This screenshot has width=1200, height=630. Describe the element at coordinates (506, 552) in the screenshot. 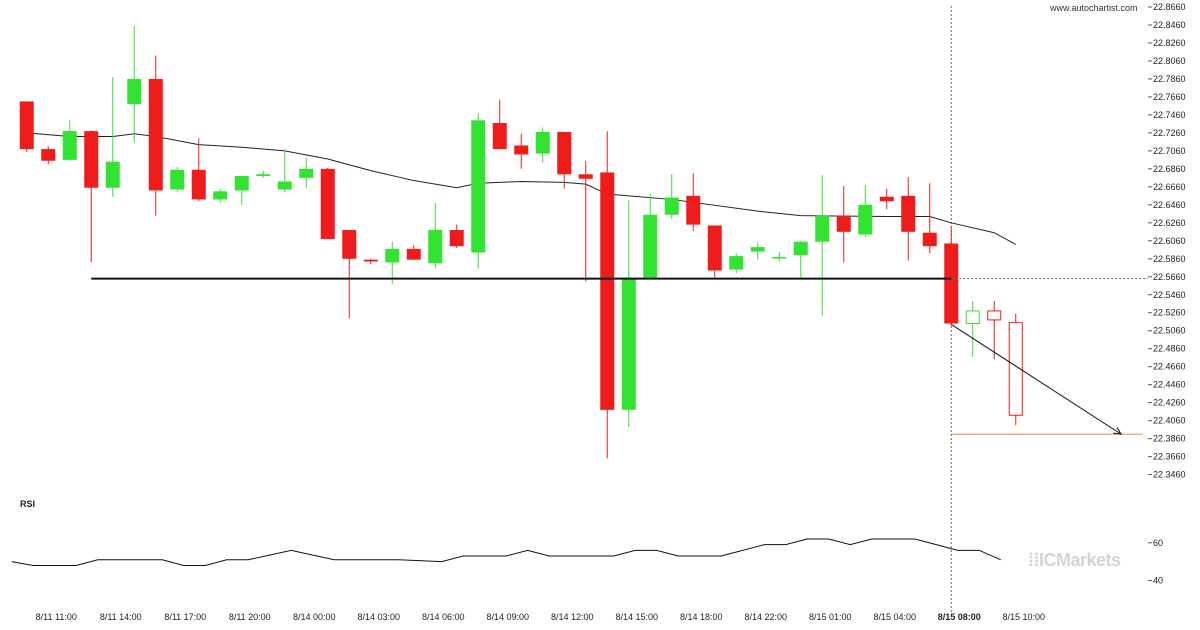

I see `rsi-line` at that location.